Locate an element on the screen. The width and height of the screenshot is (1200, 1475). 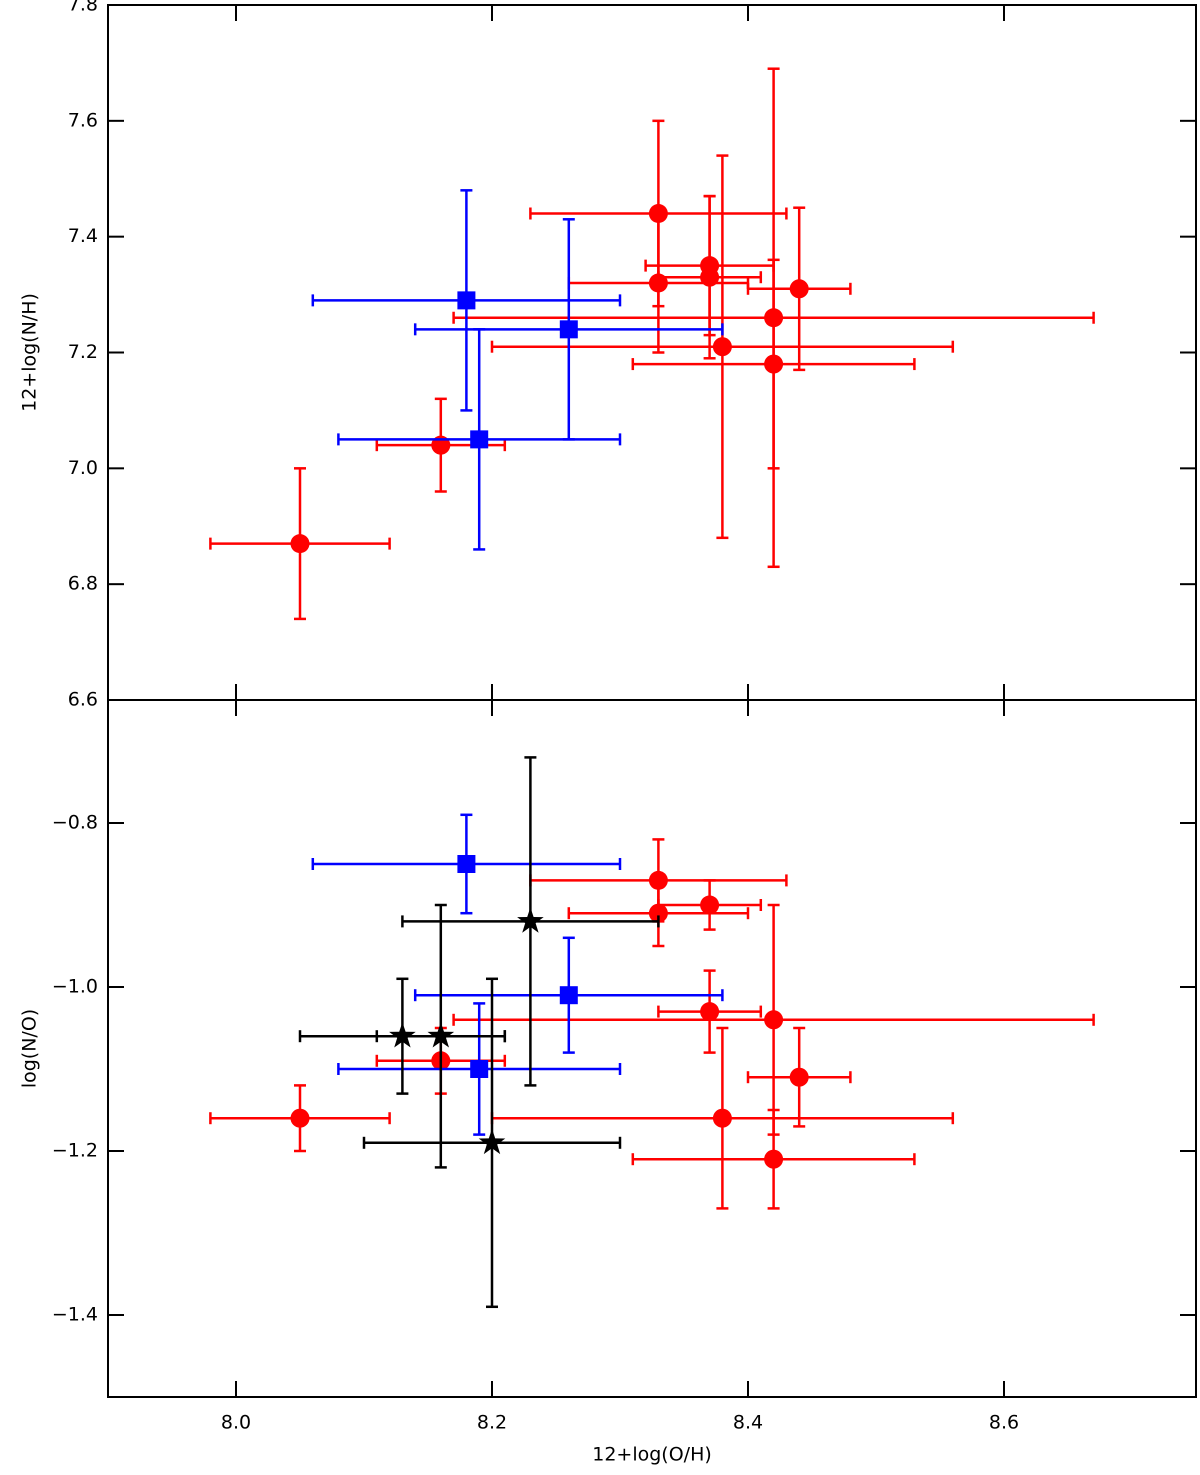
x-tick-label: 8.2 is located at coordinates (492, 1423).